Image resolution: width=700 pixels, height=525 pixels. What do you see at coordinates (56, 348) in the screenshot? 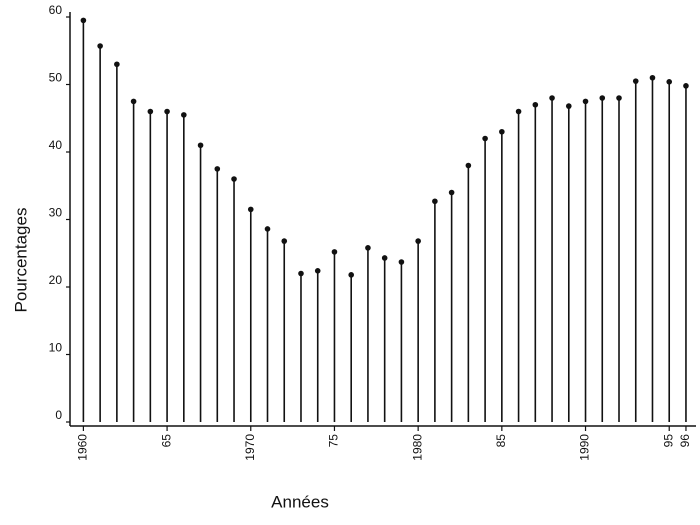
I see `y-tick-label: 10` at bounding box center [56, 348].